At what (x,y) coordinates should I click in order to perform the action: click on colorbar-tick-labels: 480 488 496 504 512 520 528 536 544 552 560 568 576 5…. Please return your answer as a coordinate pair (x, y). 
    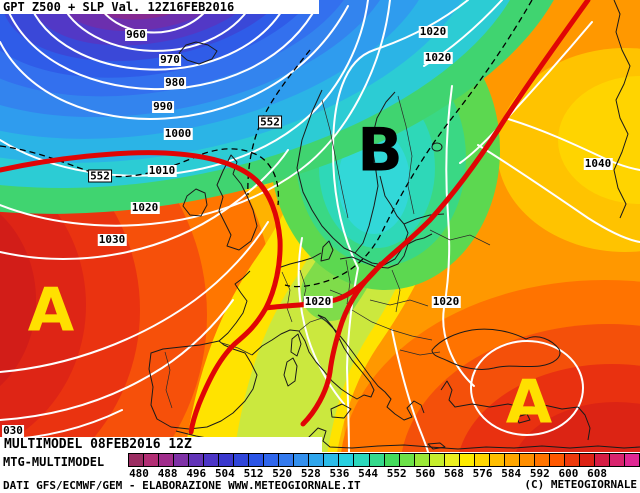
    Looking at the image, I should click on (384, 473).